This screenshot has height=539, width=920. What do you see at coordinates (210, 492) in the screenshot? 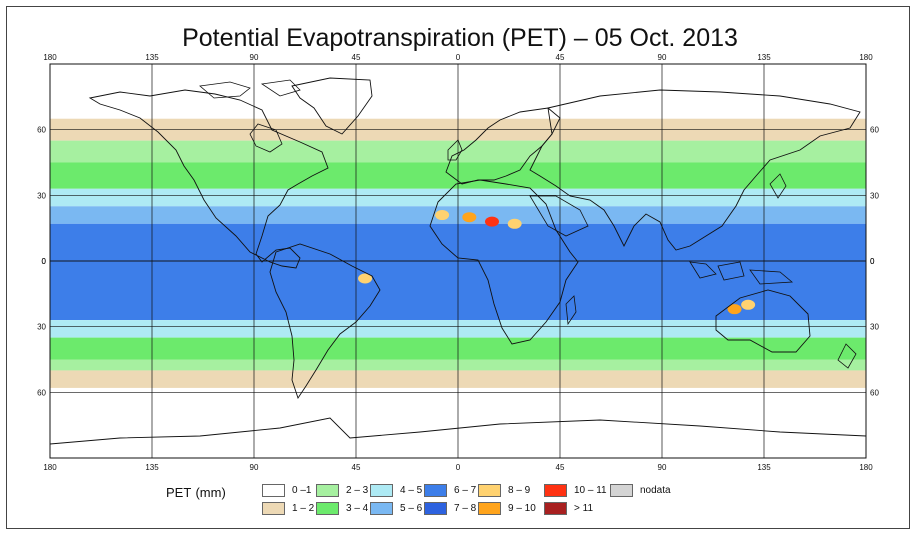
I see `legend-title-unit: (mm)` at bounding box center [210, 492].